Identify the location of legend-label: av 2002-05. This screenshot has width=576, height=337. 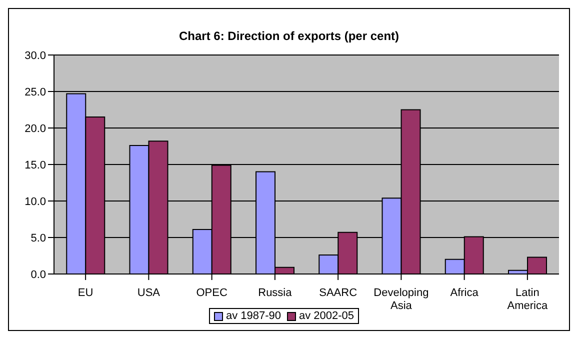
(326, 316).